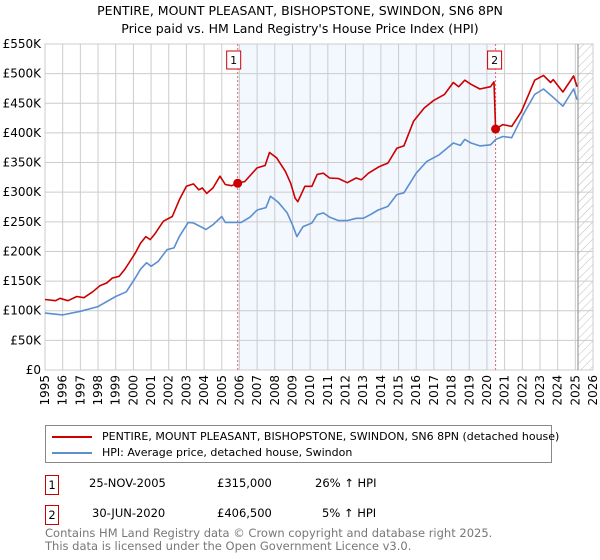 Image resolution: width=600 pixels, height=560 pixels. I want to click on x-tick-label: 2021, so click(505, 390).